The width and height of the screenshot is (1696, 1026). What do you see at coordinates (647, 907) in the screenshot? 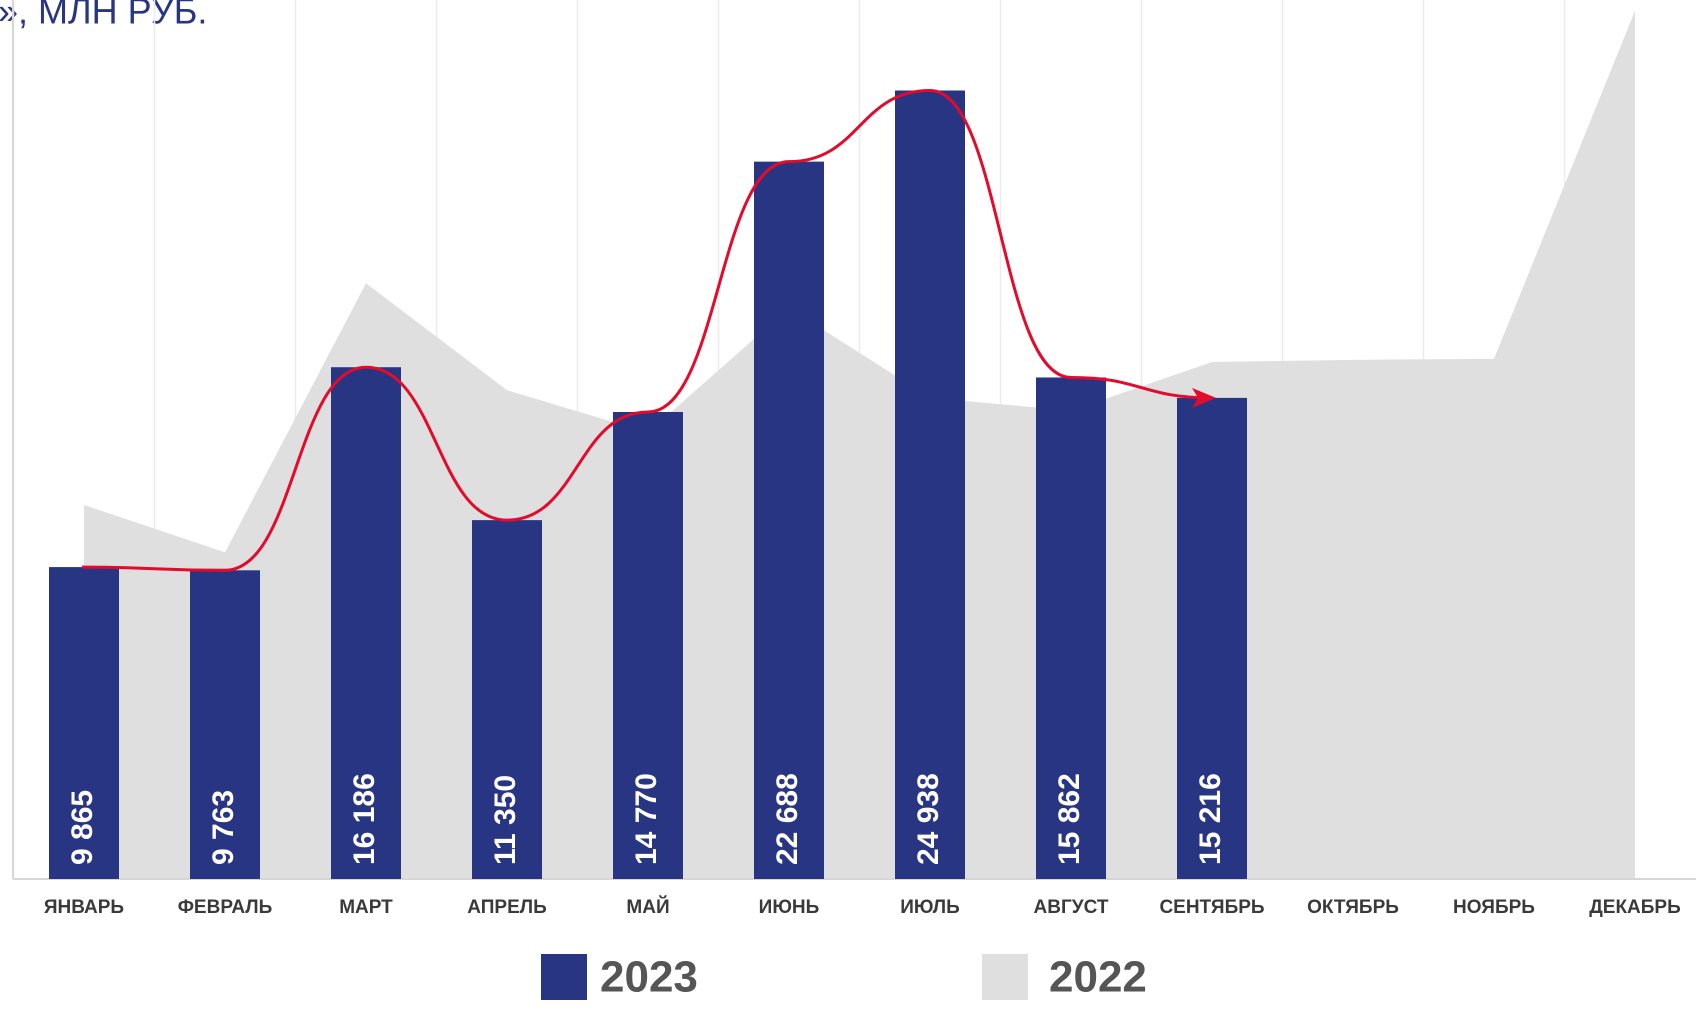
I see `x-tick-label: МАЙ` at bounding box center [647, 907].